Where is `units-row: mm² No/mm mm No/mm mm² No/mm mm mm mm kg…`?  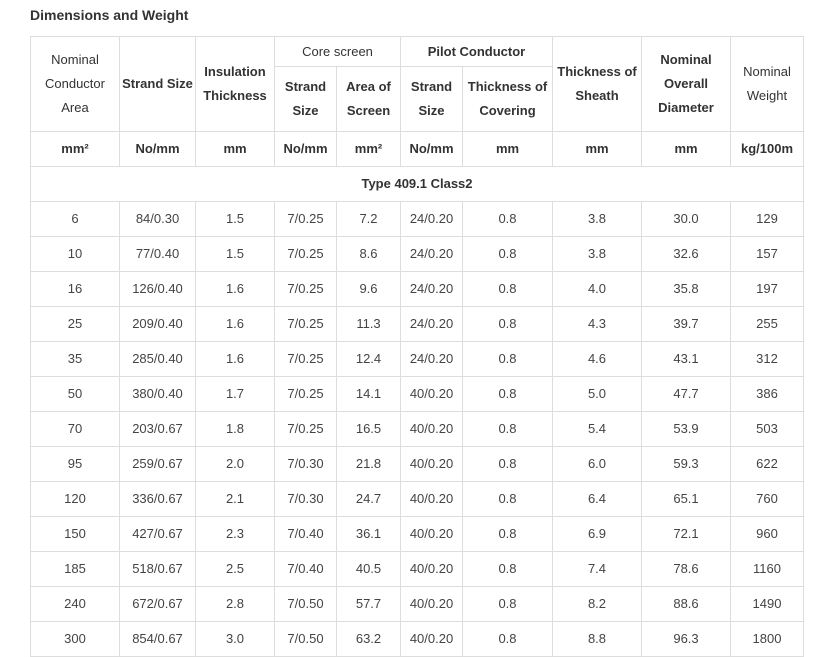
units-row: mm² No/mm mm No/mm mm² No/mm mm mm mm kg… is located at coordinates (417, 149).